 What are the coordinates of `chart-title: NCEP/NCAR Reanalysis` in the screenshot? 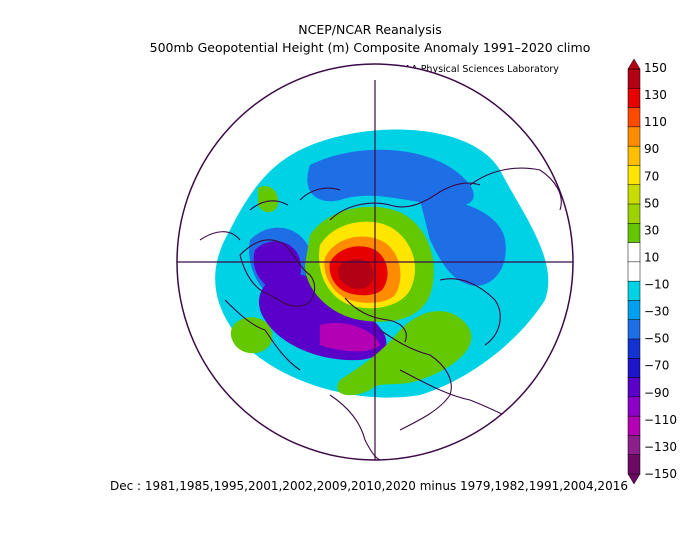 It's located at (370, 29).